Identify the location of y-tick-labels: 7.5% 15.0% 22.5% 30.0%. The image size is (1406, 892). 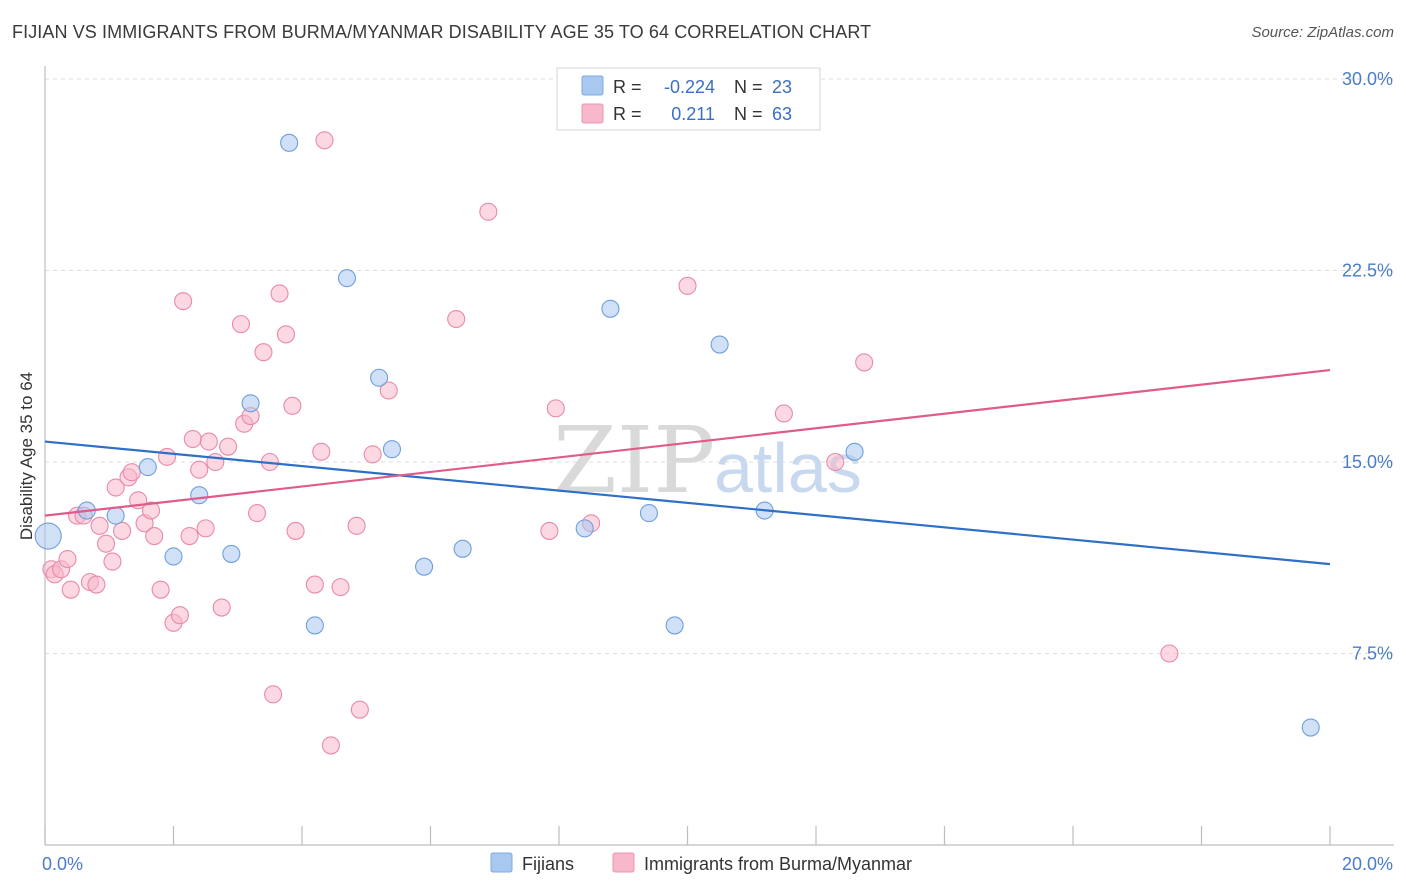
(1367, 366).